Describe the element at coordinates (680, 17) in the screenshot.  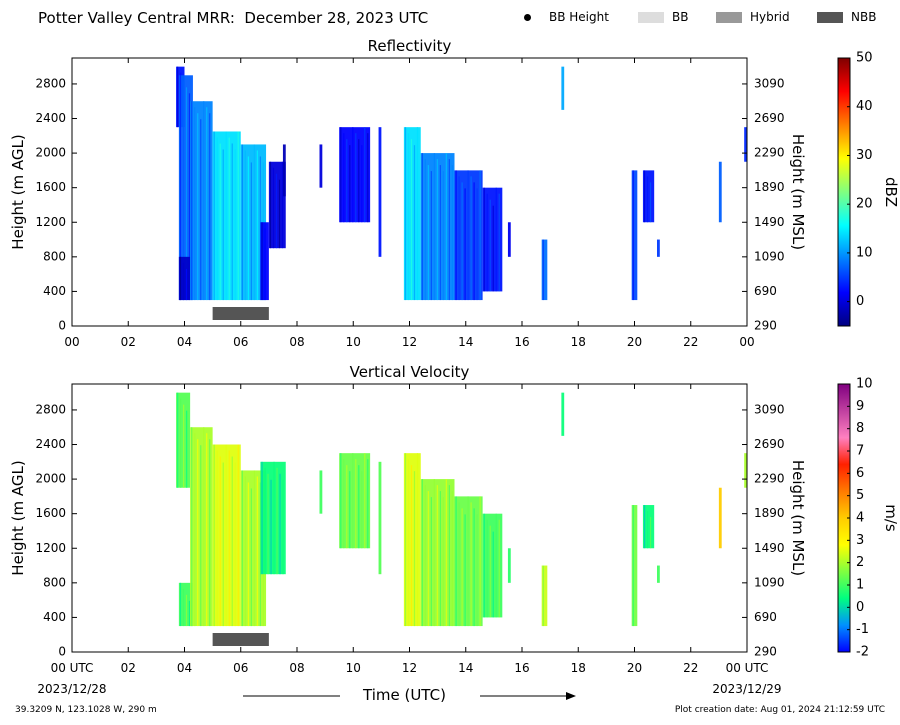
I see `legend-bb-label: BB` at that location.